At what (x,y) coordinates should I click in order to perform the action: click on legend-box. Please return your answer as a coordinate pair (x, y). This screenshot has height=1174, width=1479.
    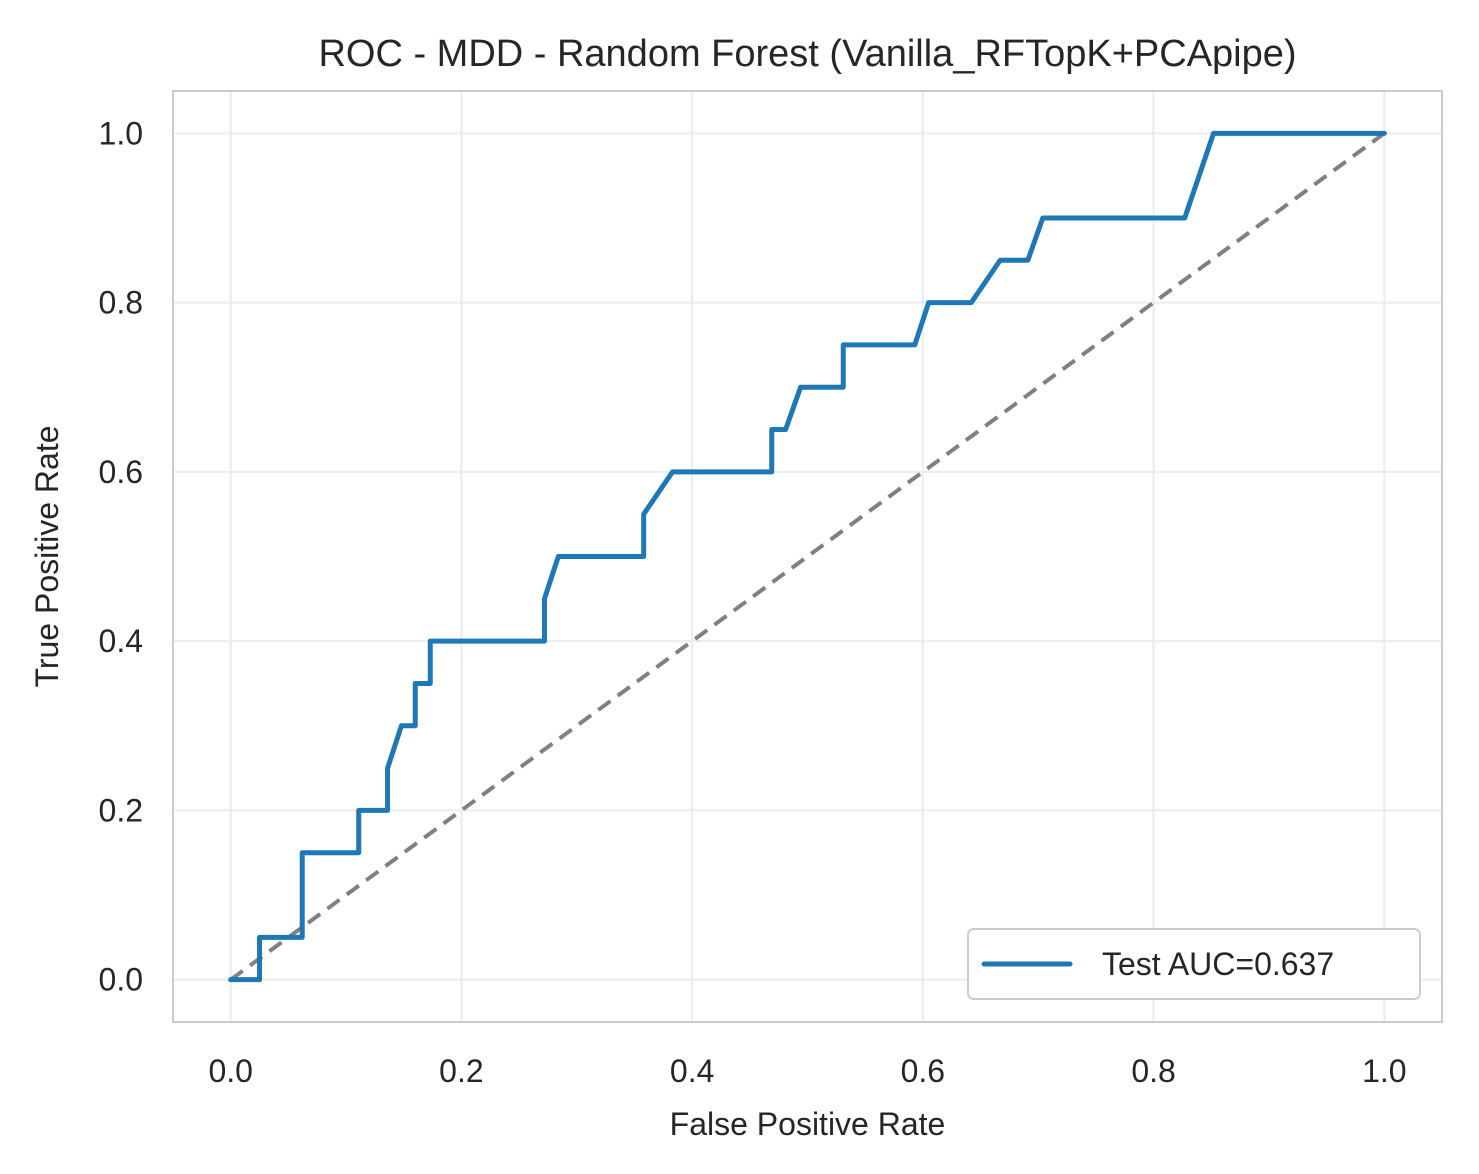
    Looking at the image, I should click on (1194, 964).